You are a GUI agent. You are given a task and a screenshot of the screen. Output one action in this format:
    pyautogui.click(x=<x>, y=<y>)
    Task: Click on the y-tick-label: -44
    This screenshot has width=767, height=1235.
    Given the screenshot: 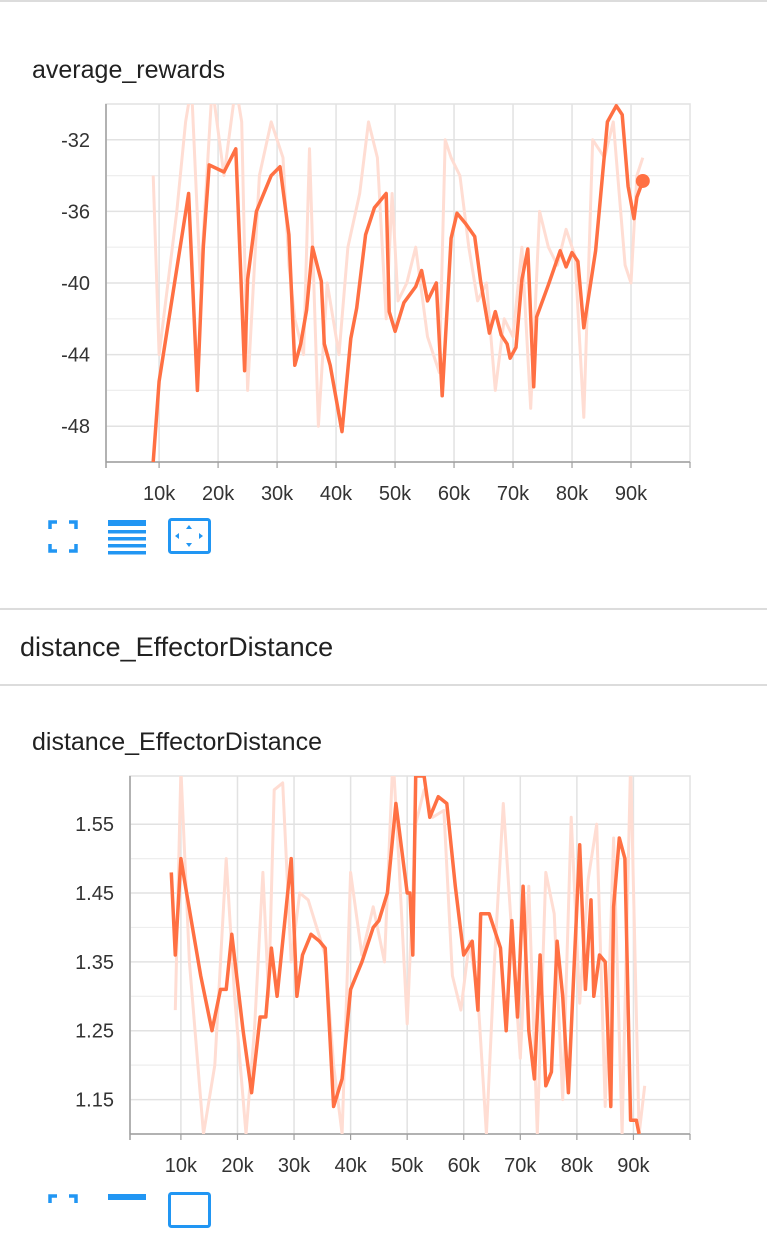 What is the action you would take?
    pyautogui.click(x=75, y=356)
    